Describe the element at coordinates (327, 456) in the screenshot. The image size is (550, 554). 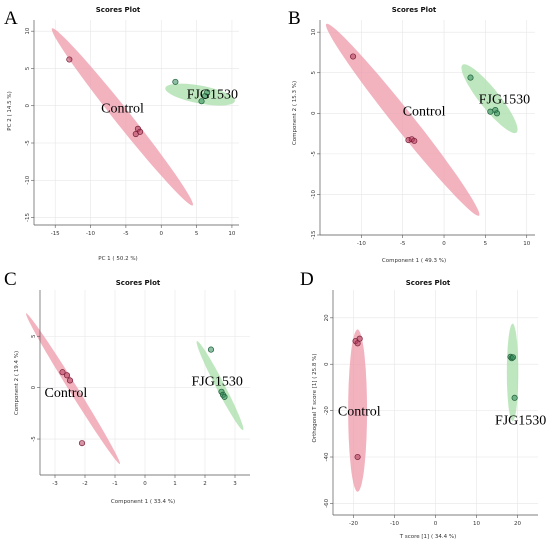
I see `y-tick-label: -40` at that location.